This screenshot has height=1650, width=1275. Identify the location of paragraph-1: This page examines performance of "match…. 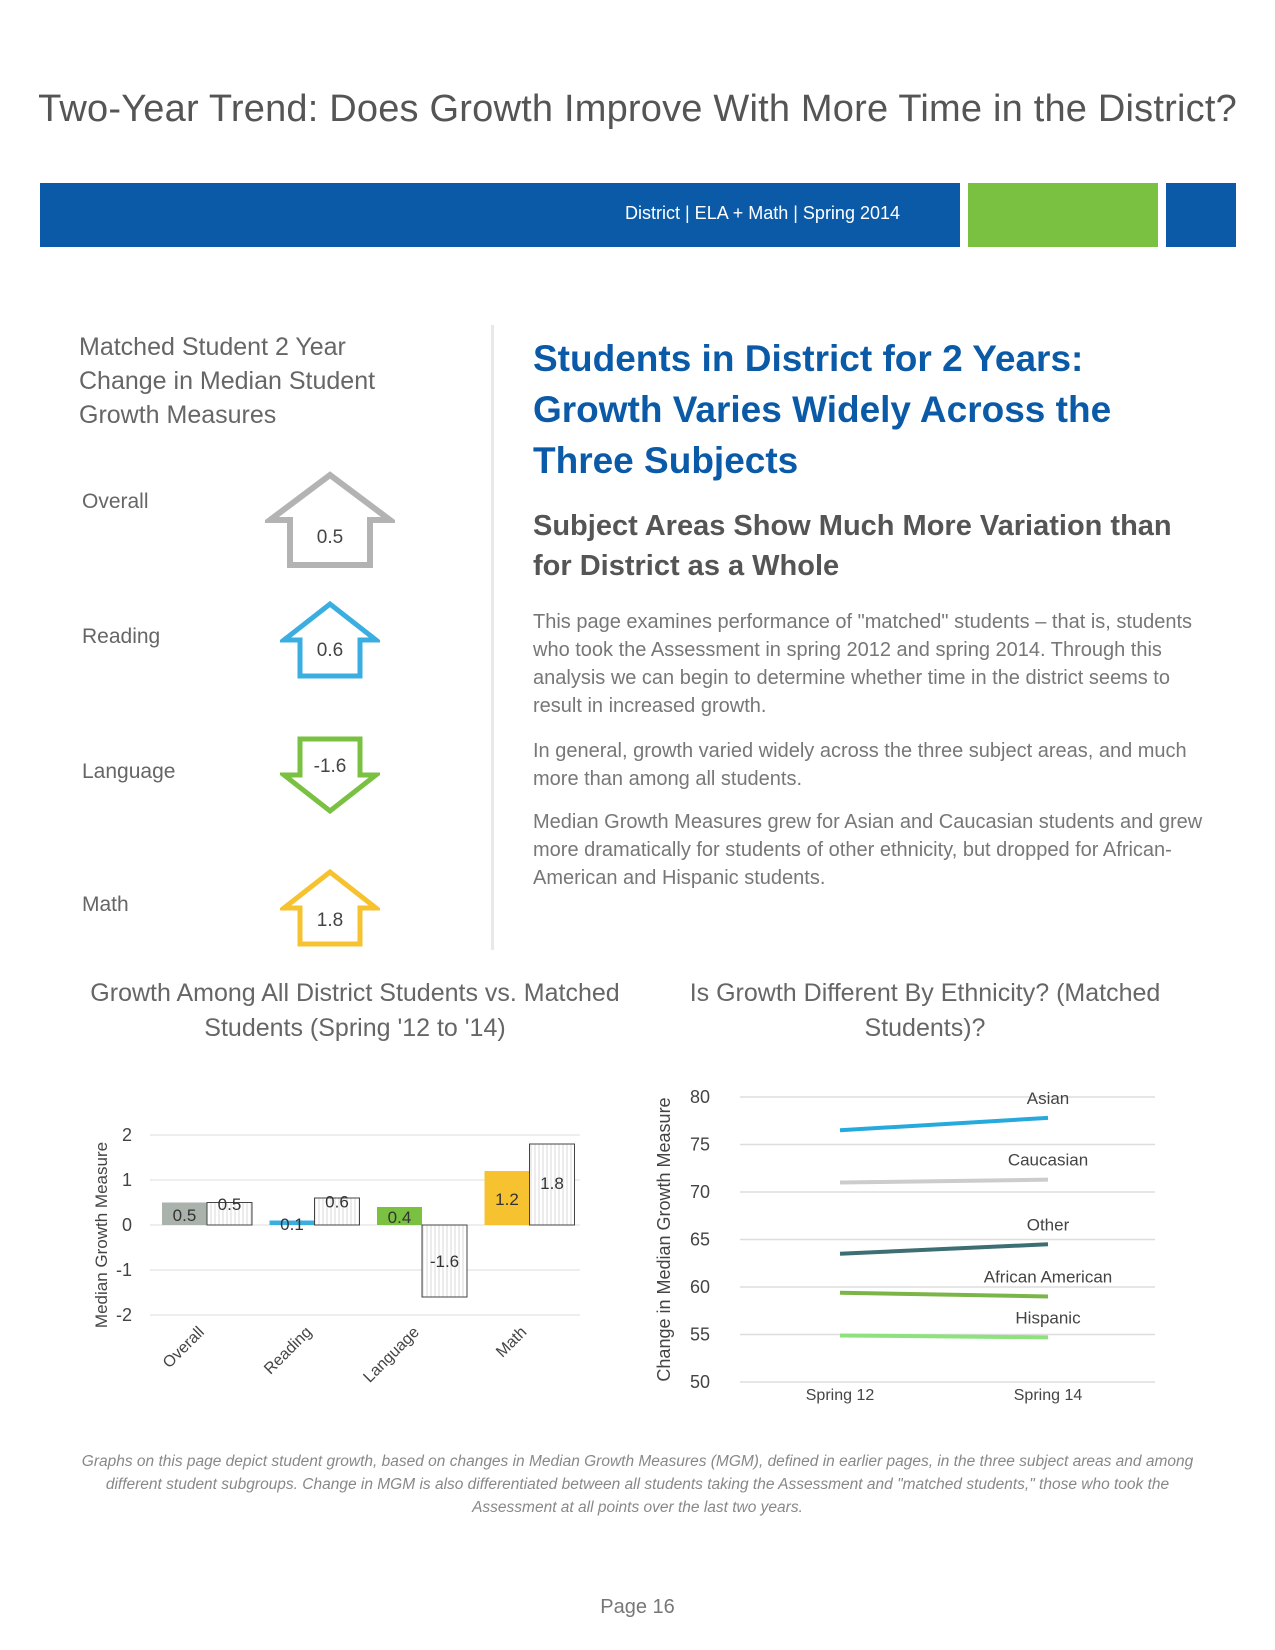
(862, 664).